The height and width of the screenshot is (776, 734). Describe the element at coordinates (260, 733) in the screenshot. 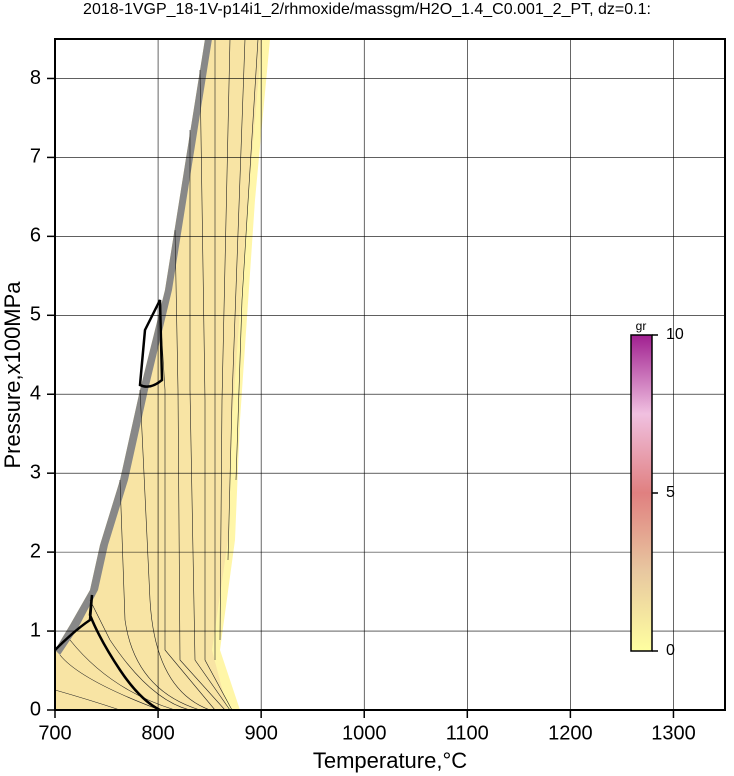

I see `x-tick-label: 900` at that location.